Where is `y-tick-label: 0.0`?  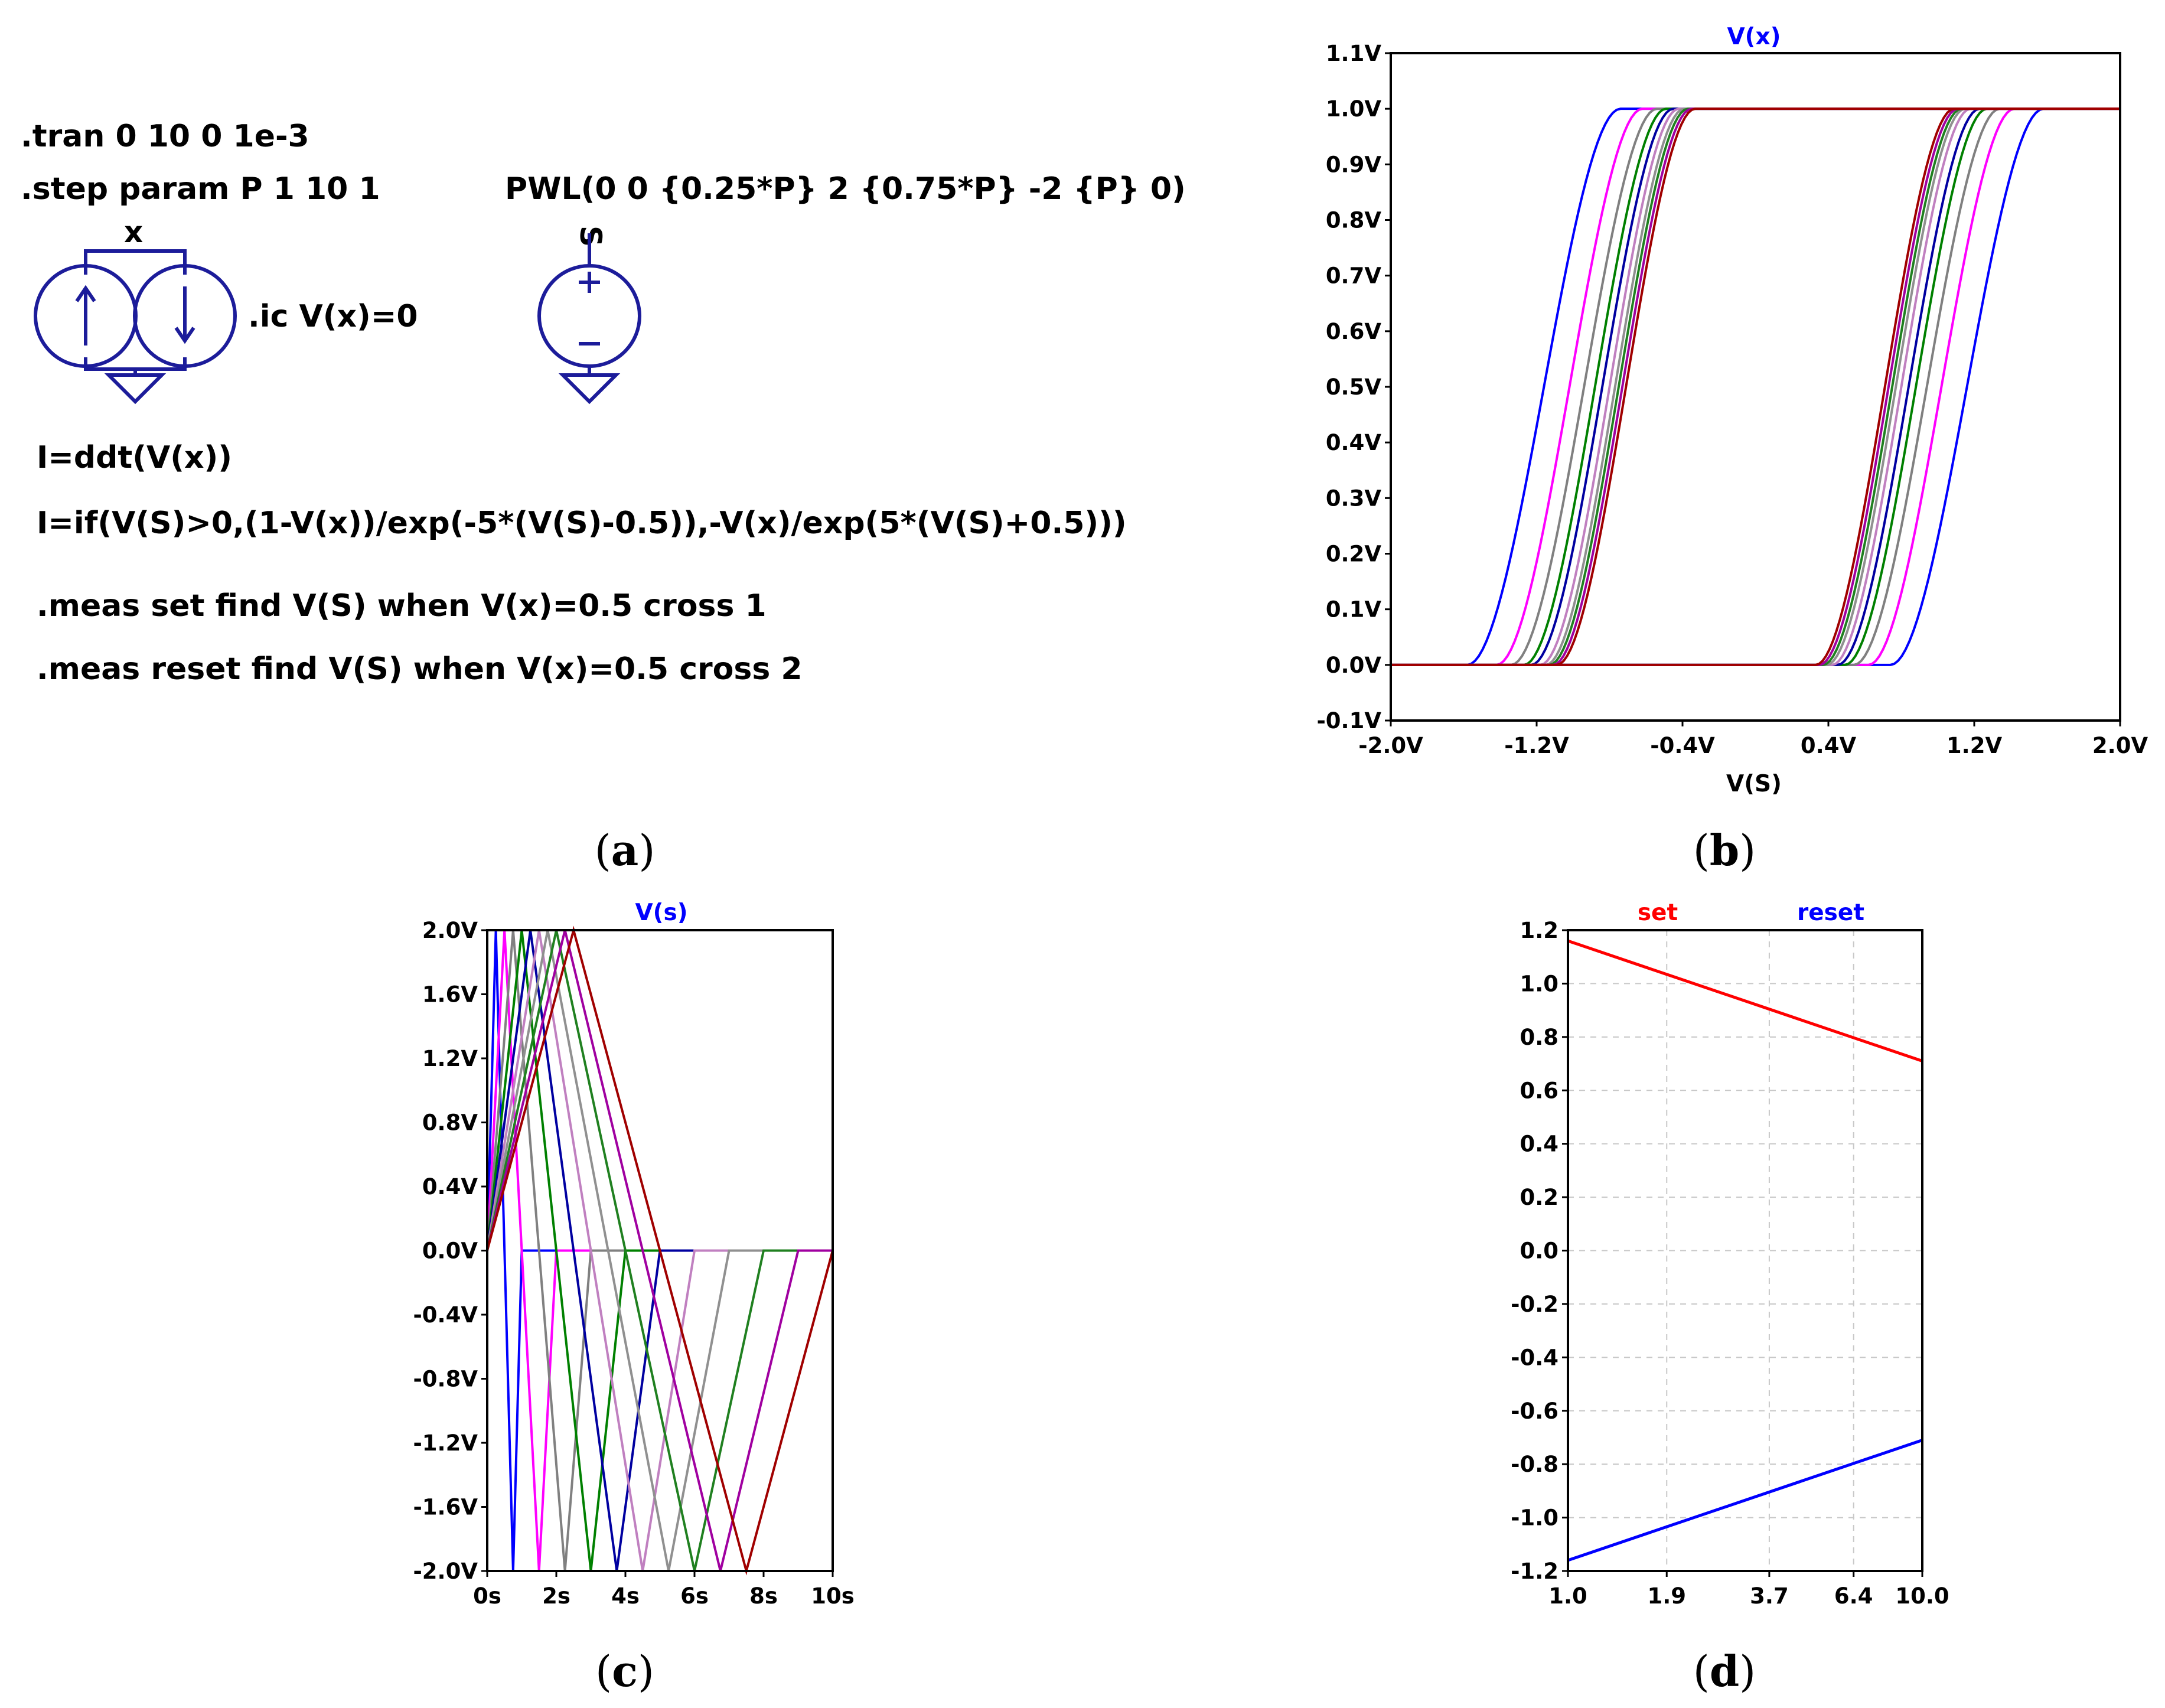
y-tick-label: 0.0 is located at coordinates (1539, 1251).